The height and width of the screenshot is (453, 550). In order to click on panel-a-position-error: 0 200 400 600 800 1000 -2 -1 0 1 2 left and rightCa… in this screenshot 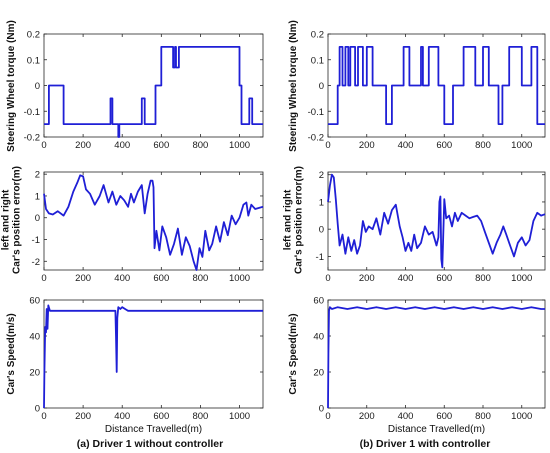, I will do `click(132, 225)`.